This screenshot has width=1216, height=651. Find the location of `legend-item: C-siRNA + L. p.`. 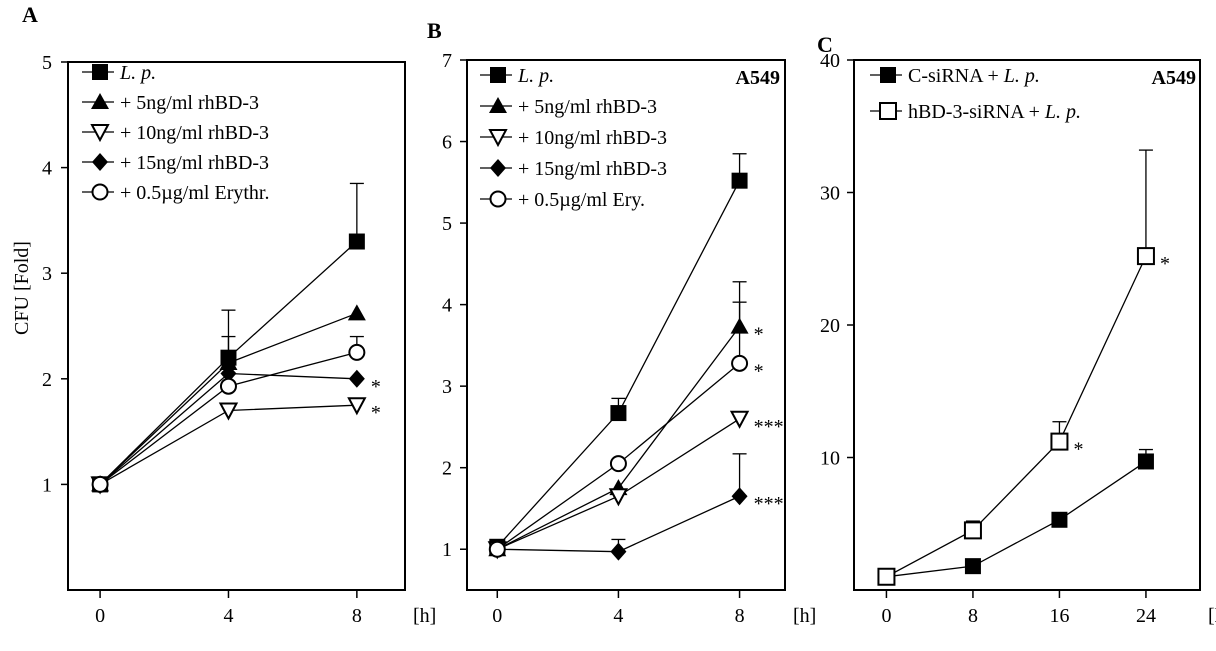

legend-item: C-siRNA + L. p. is located at coordinates (955, 76).